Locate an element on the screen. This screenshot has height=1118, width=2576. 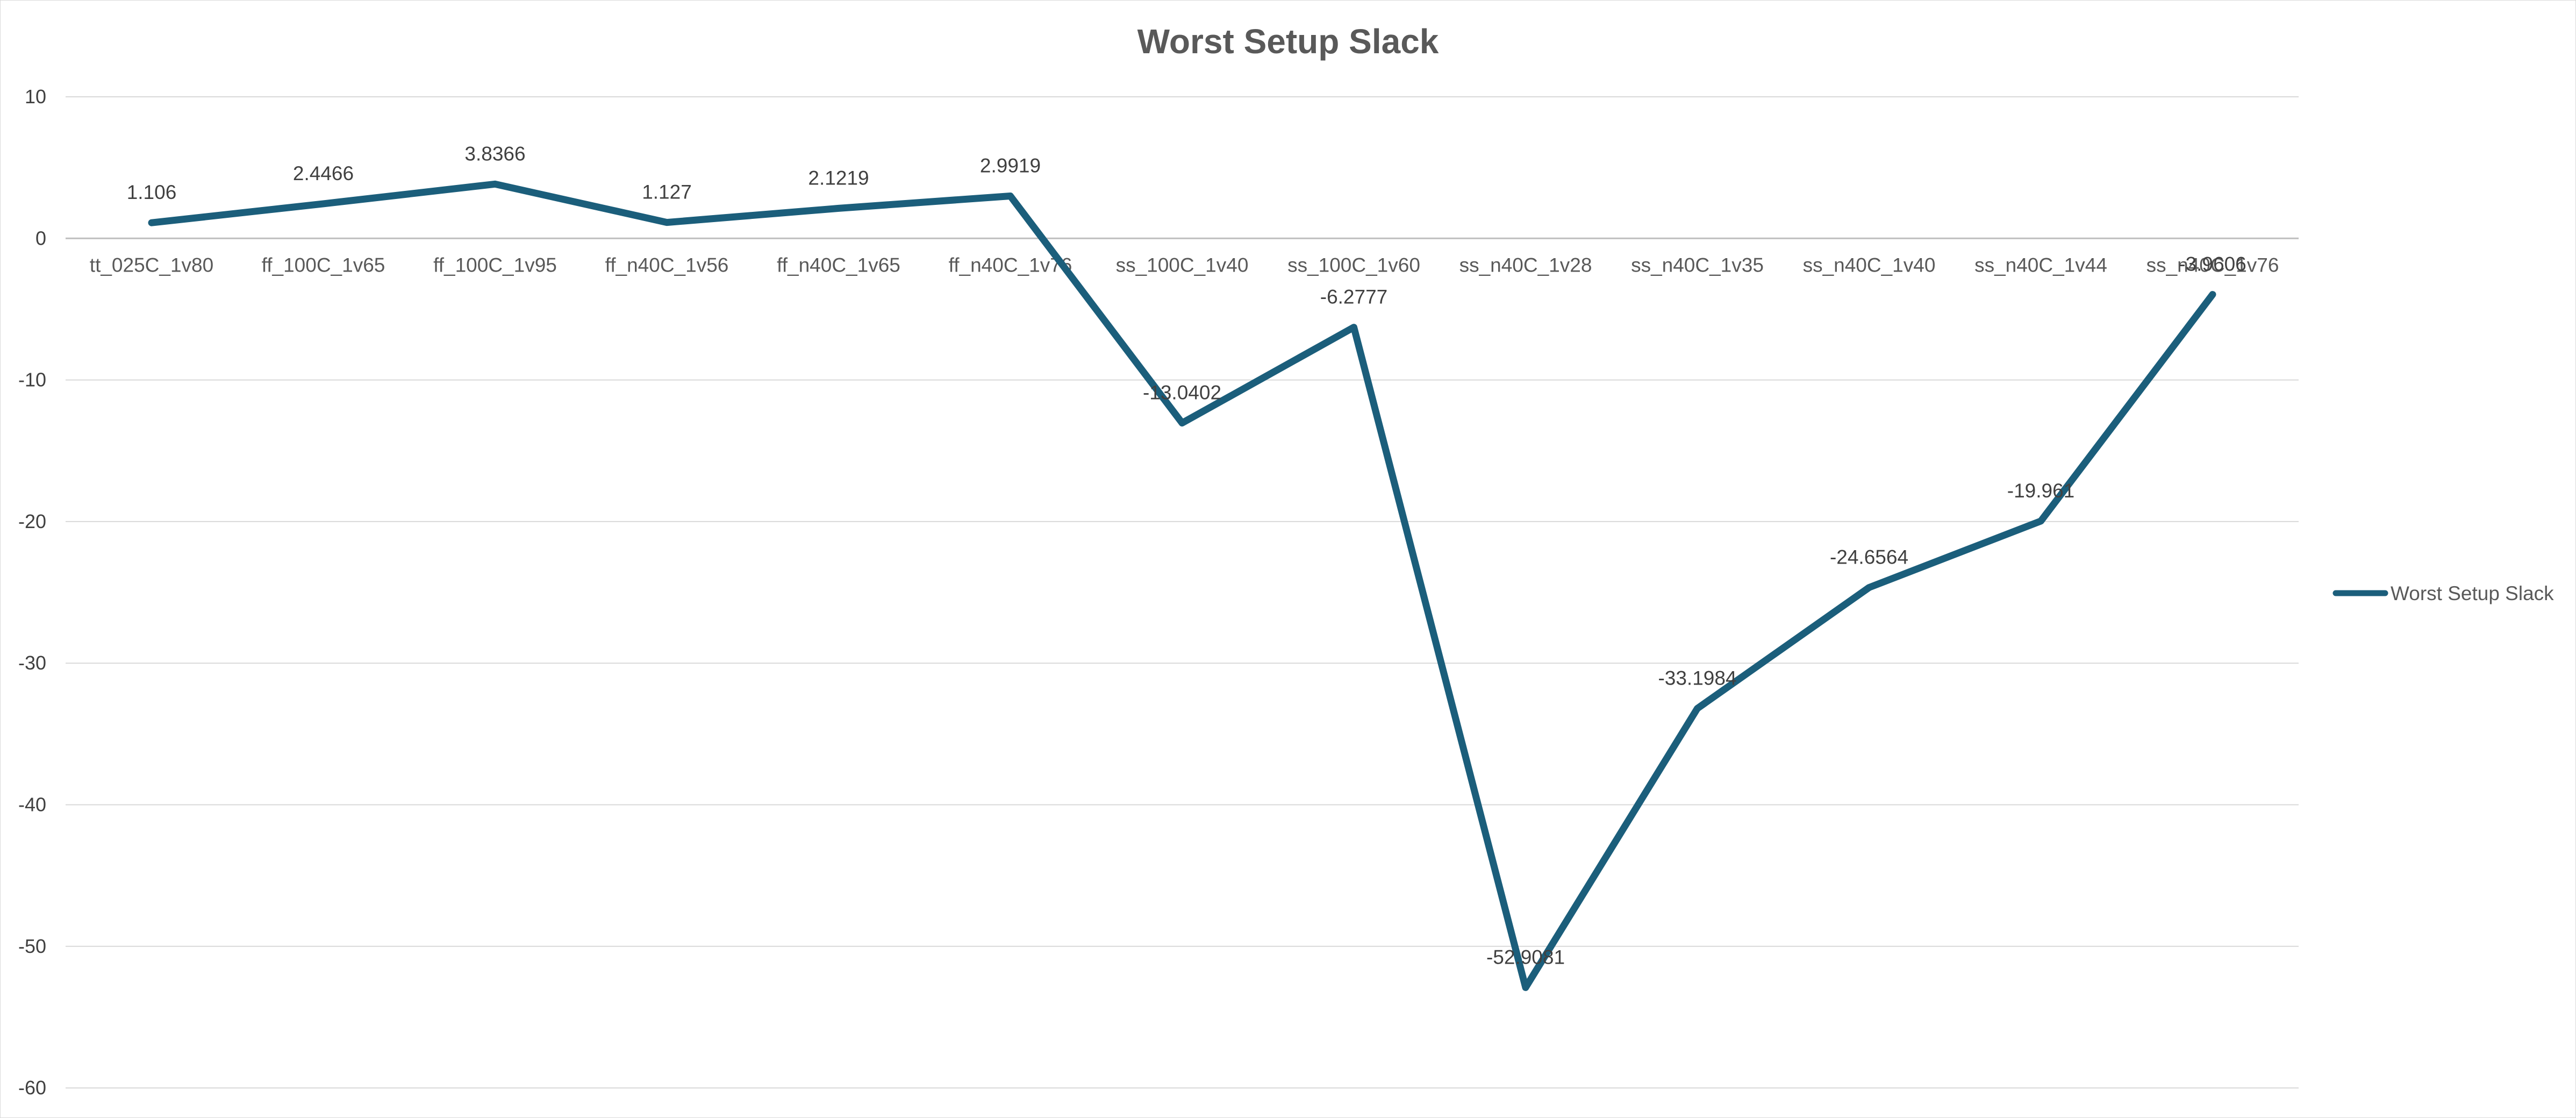
y-tick-label: -10 is located at coordinates (32, 380).